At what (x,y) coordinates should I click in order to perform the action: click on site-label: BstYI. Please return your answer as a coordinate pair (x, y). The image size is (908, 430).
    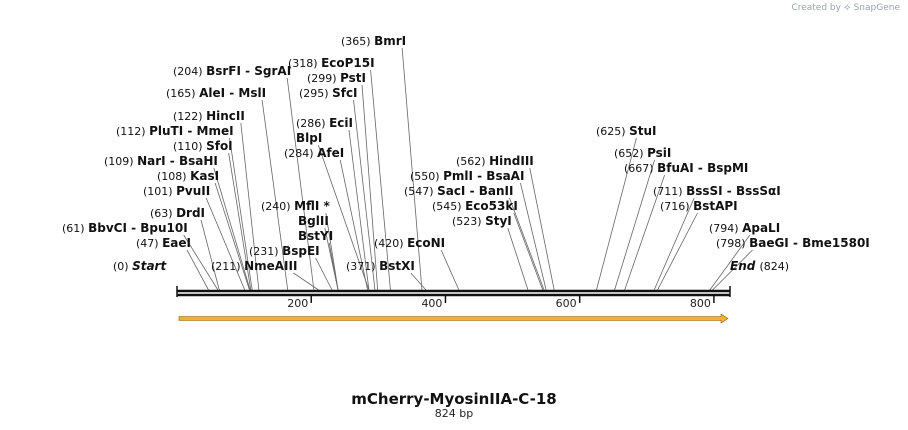
    Looking at the image, I should click on (315, 236).